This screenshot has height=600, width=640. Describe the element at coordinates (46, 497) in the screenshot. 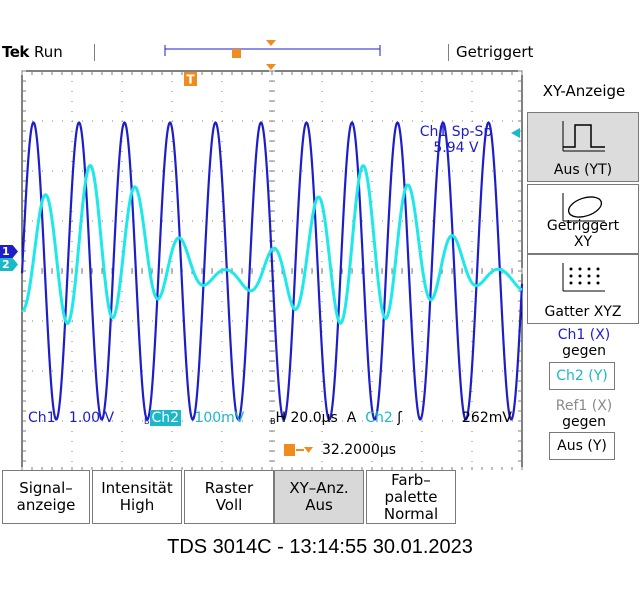

I see `display-waveform-button: Signal– anzeige` at that location.